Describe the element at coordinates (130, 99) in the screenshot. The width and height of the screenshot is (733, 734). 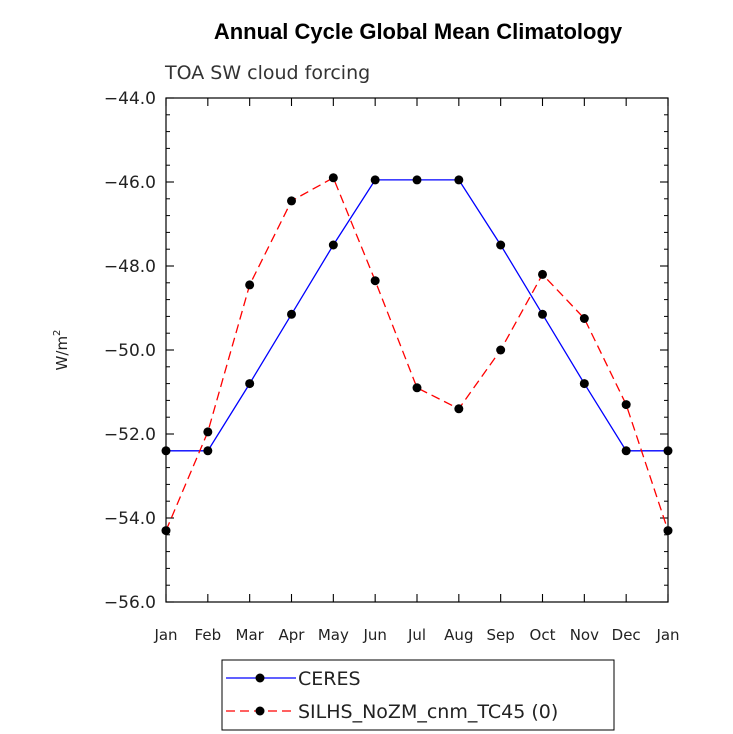
I see `y-tick-label: −44.0` at that location.